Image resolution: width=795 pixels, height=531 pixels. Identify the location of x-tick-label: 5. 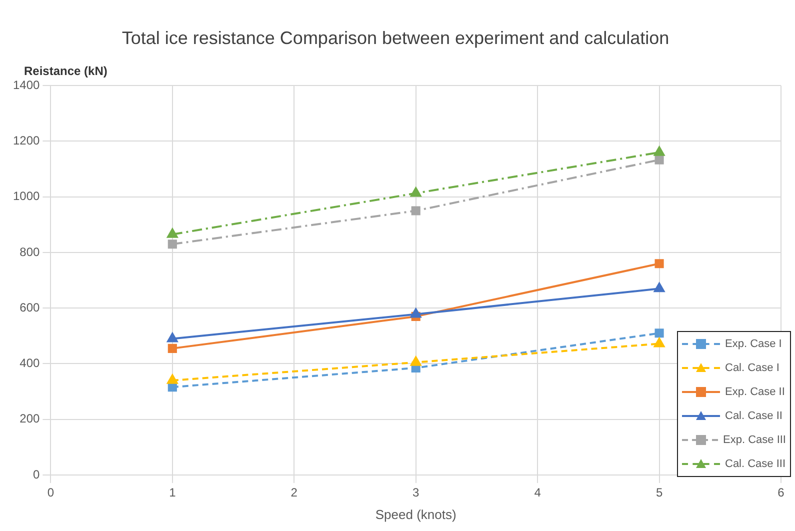
(659, 493).